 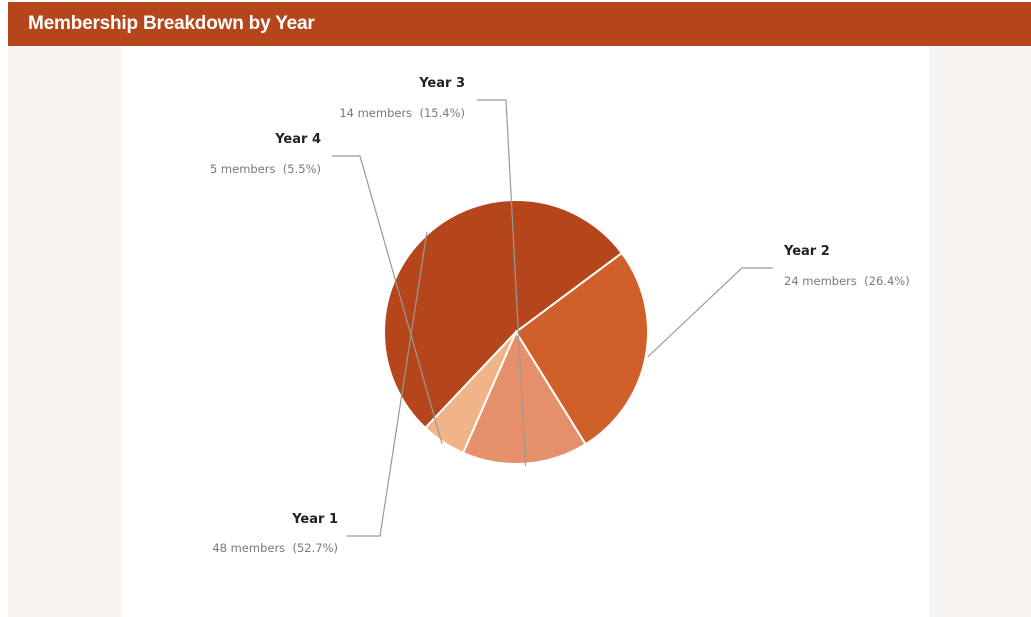 I want to click on slice-detail-year-4: 5 members (5.5%), so click(x=265, y=169).